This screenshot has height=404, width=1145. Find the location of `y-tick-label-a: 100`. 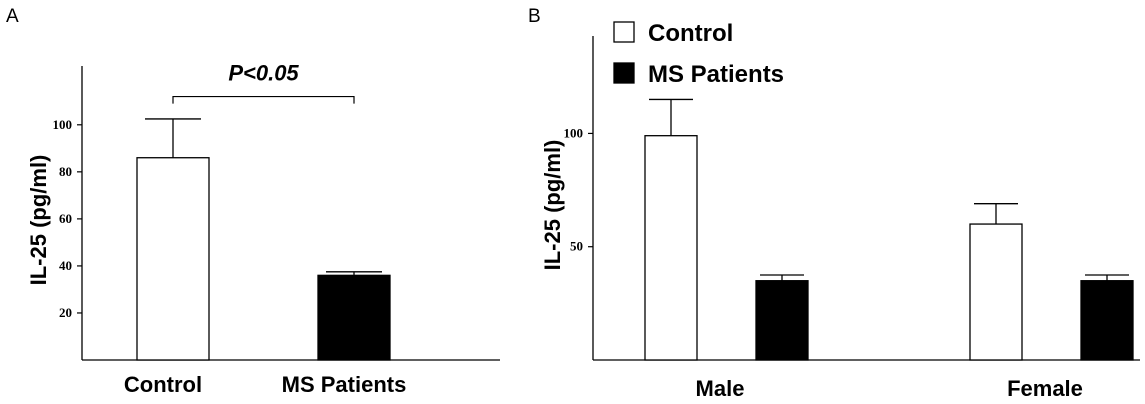

y-tick-label-a: 100 is located at coordinates (63, 124).